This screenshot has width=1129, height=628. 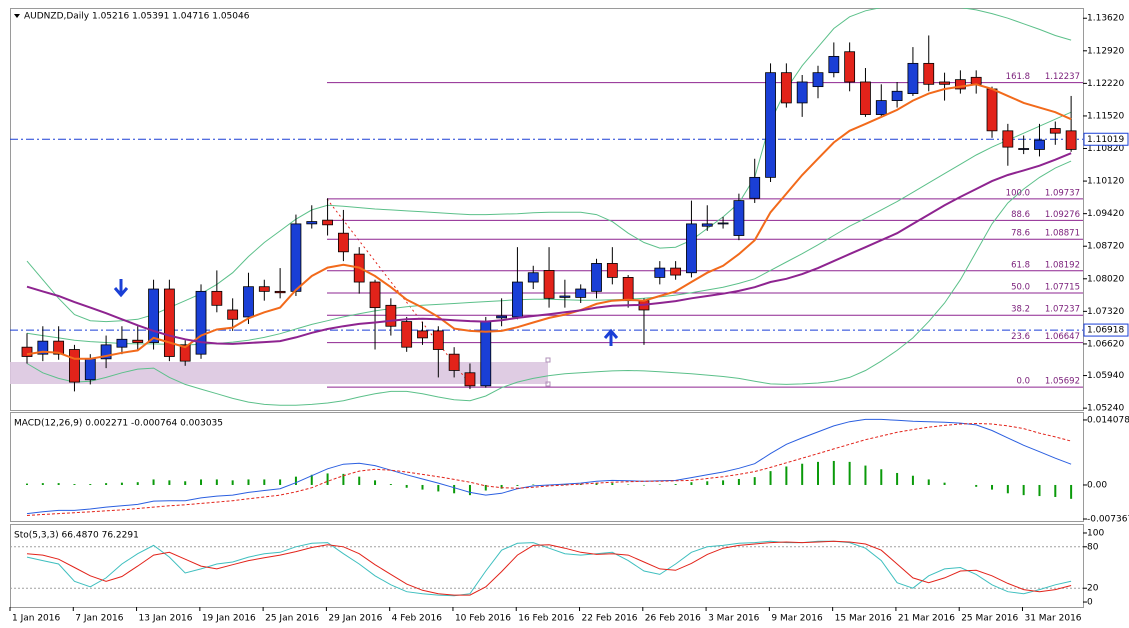 What do you see at coordinates (1023, 382) in the screenshot?
I see `fib-ratio: 0.0` at bounding box center [1023, 382].